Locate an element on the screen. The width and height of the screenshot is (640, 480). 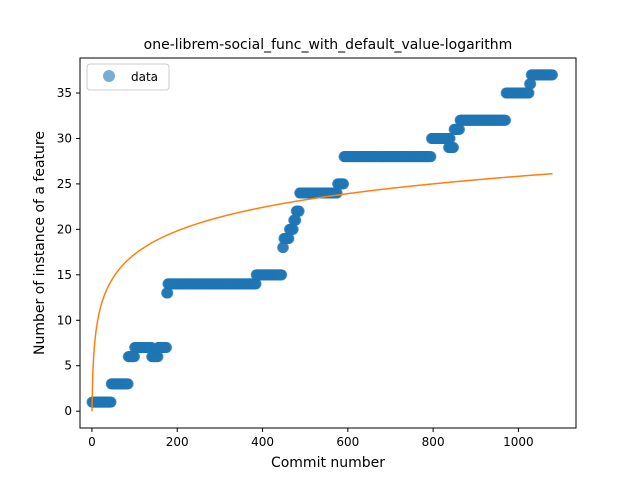
x-axis-ticks: 0 200 400 600 800 1000 is located at coordinates (311, 438).